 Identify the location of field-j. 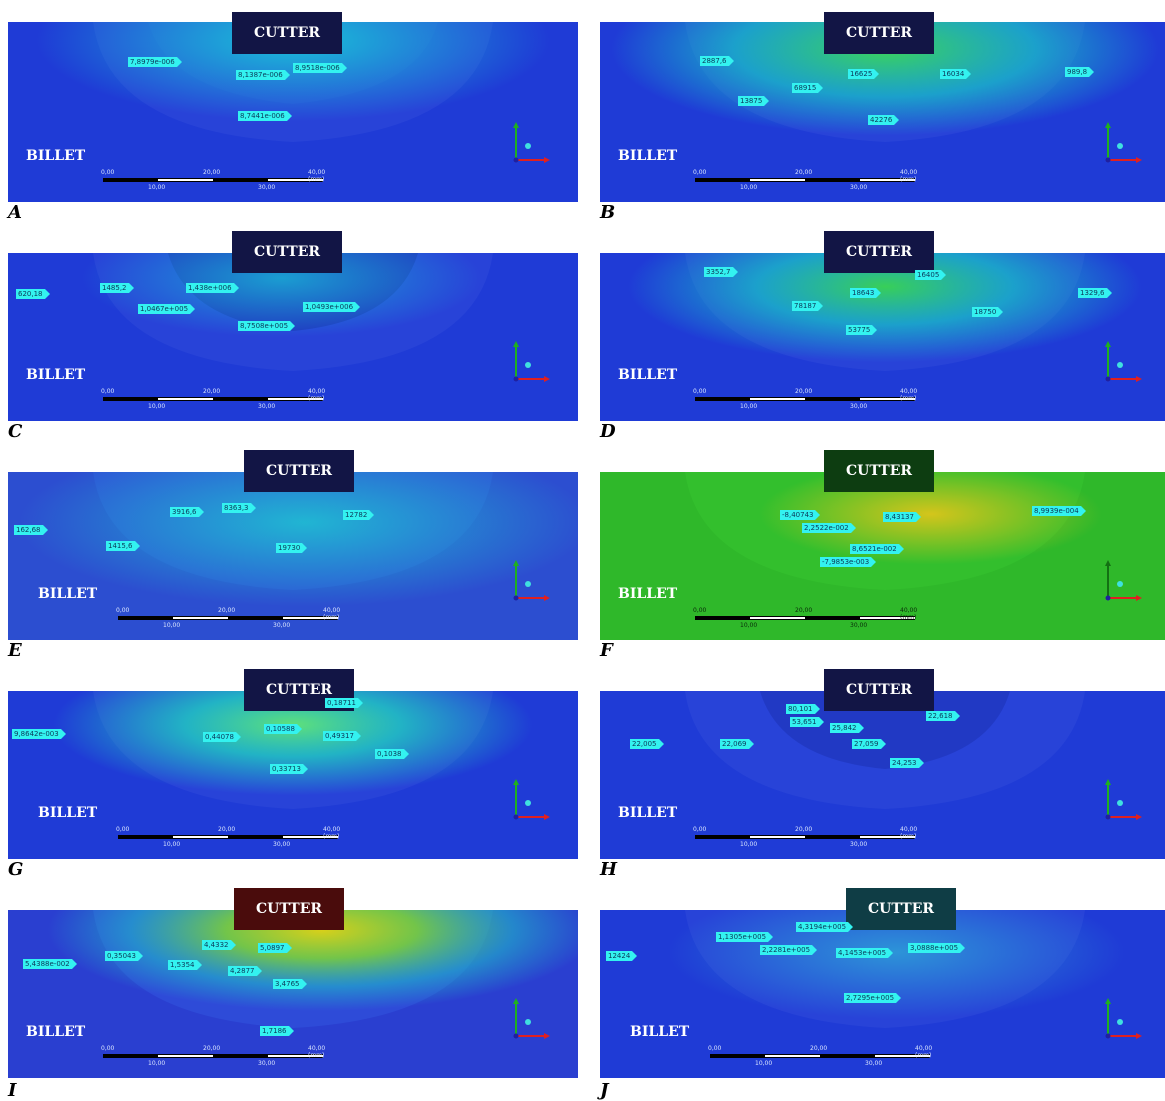
(882, 994).